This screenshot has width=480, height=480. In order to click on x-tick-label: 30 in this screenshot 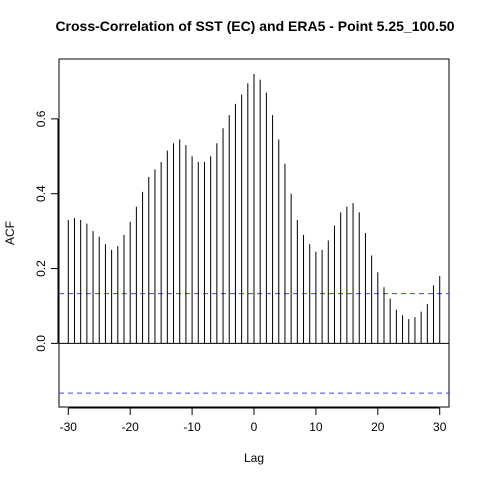, I will do `click(440, 427)`.